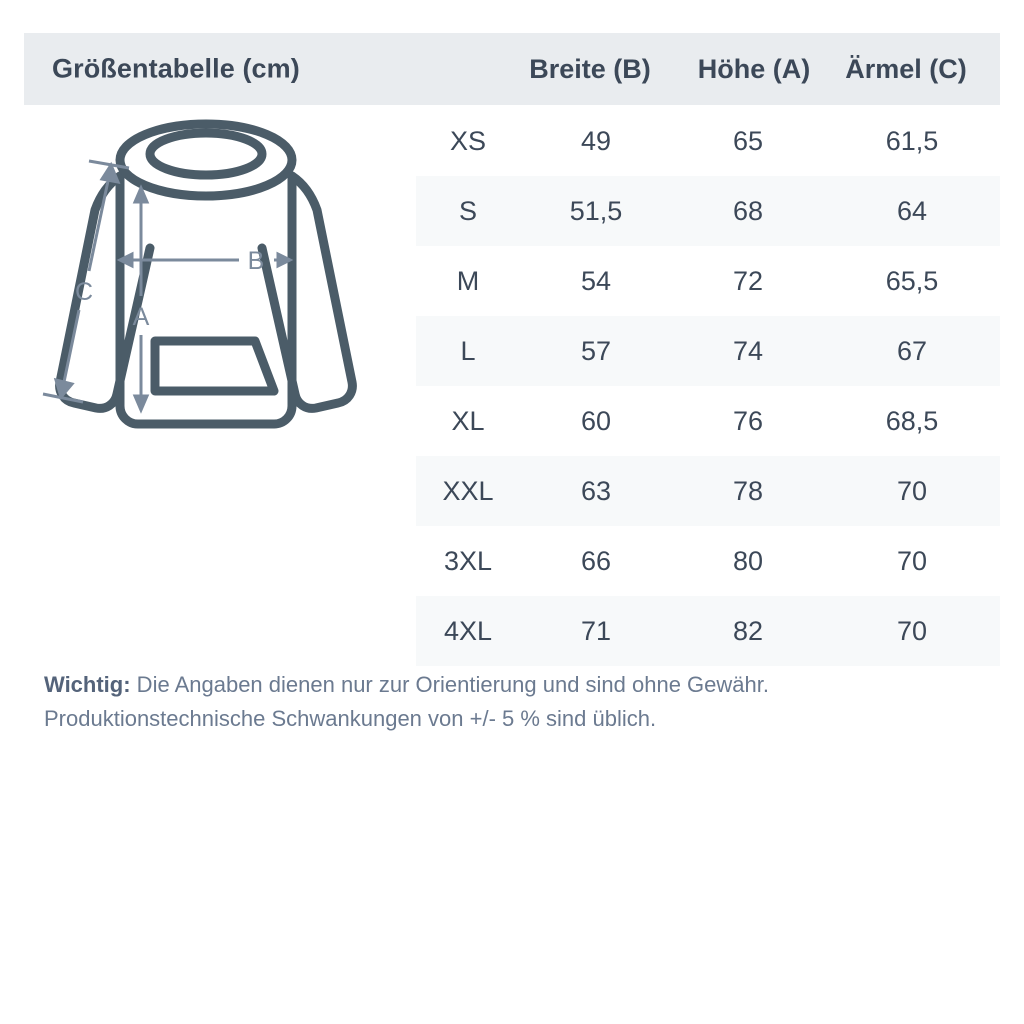  What do you see at coordinates (912, 210) in the screenshot?
I see `cell-armel: 64` at bounding box center [912, 210].